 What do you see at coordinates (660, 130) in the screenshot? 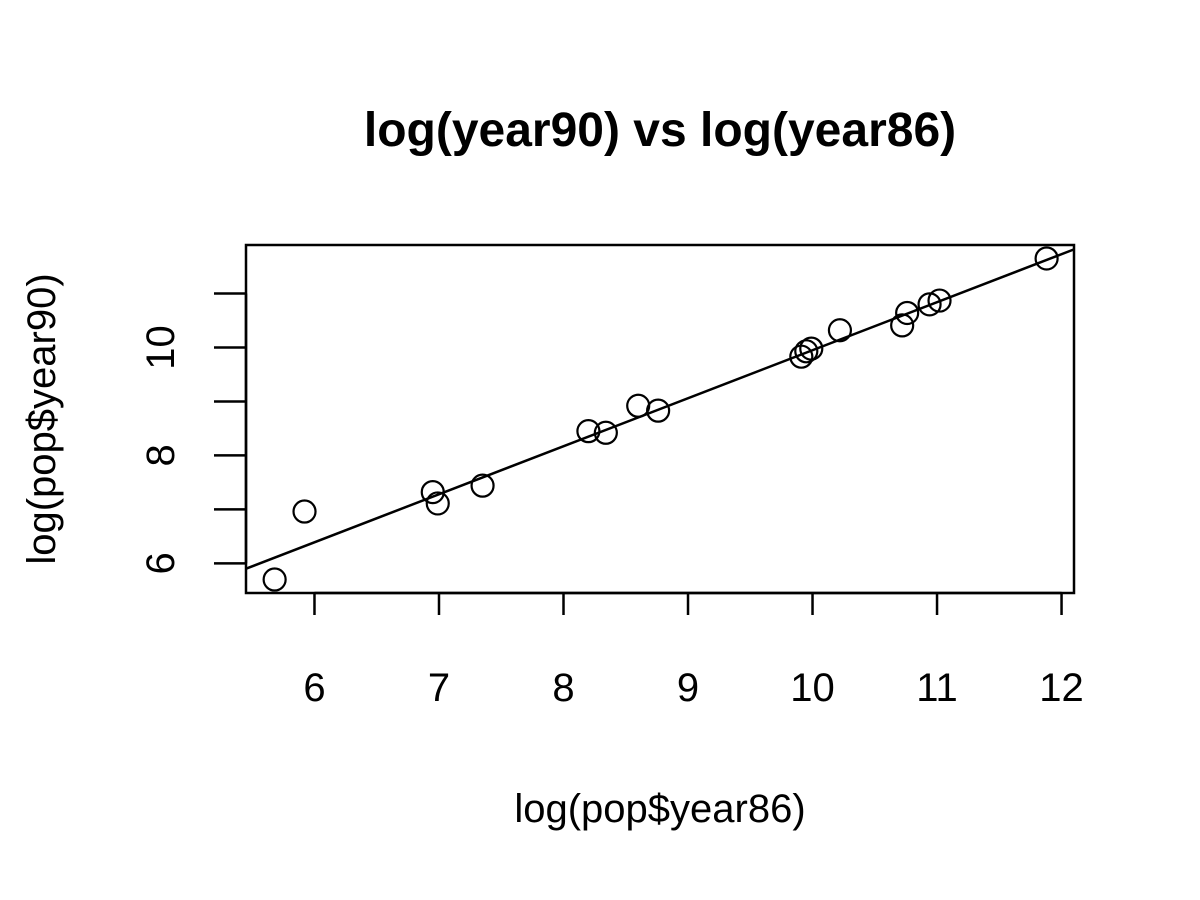
I see `chart-title: log(year90) vs log(year86)` at bounding box center [660, 130].